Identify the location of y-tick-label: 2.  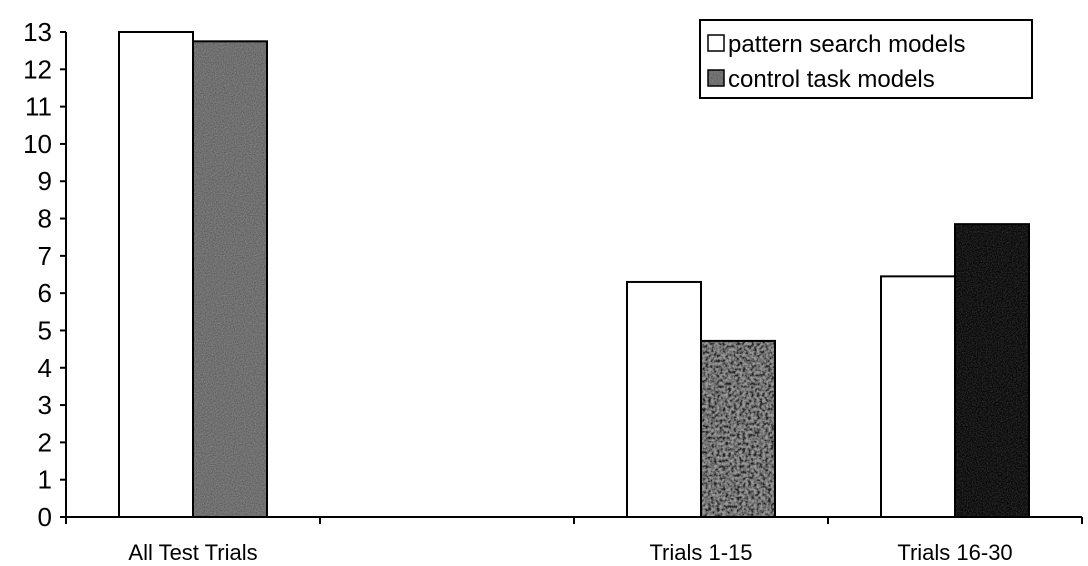
(45, 442).